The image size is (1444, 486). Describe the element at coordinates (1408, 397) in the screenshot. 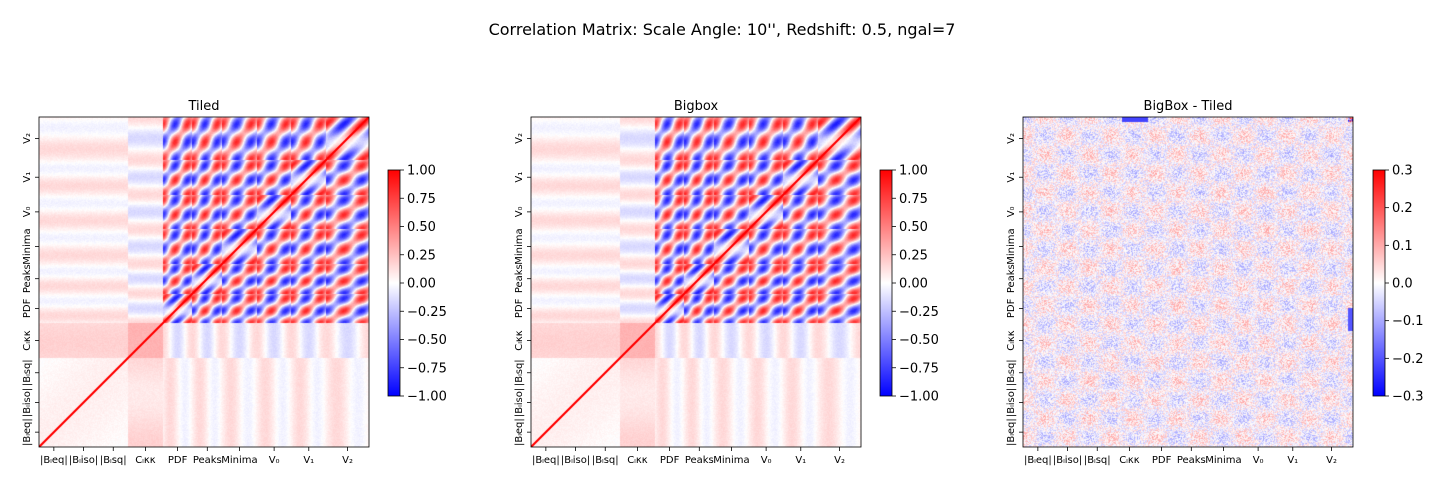

I see `colorbar-tick-label: −0.3` at that location.